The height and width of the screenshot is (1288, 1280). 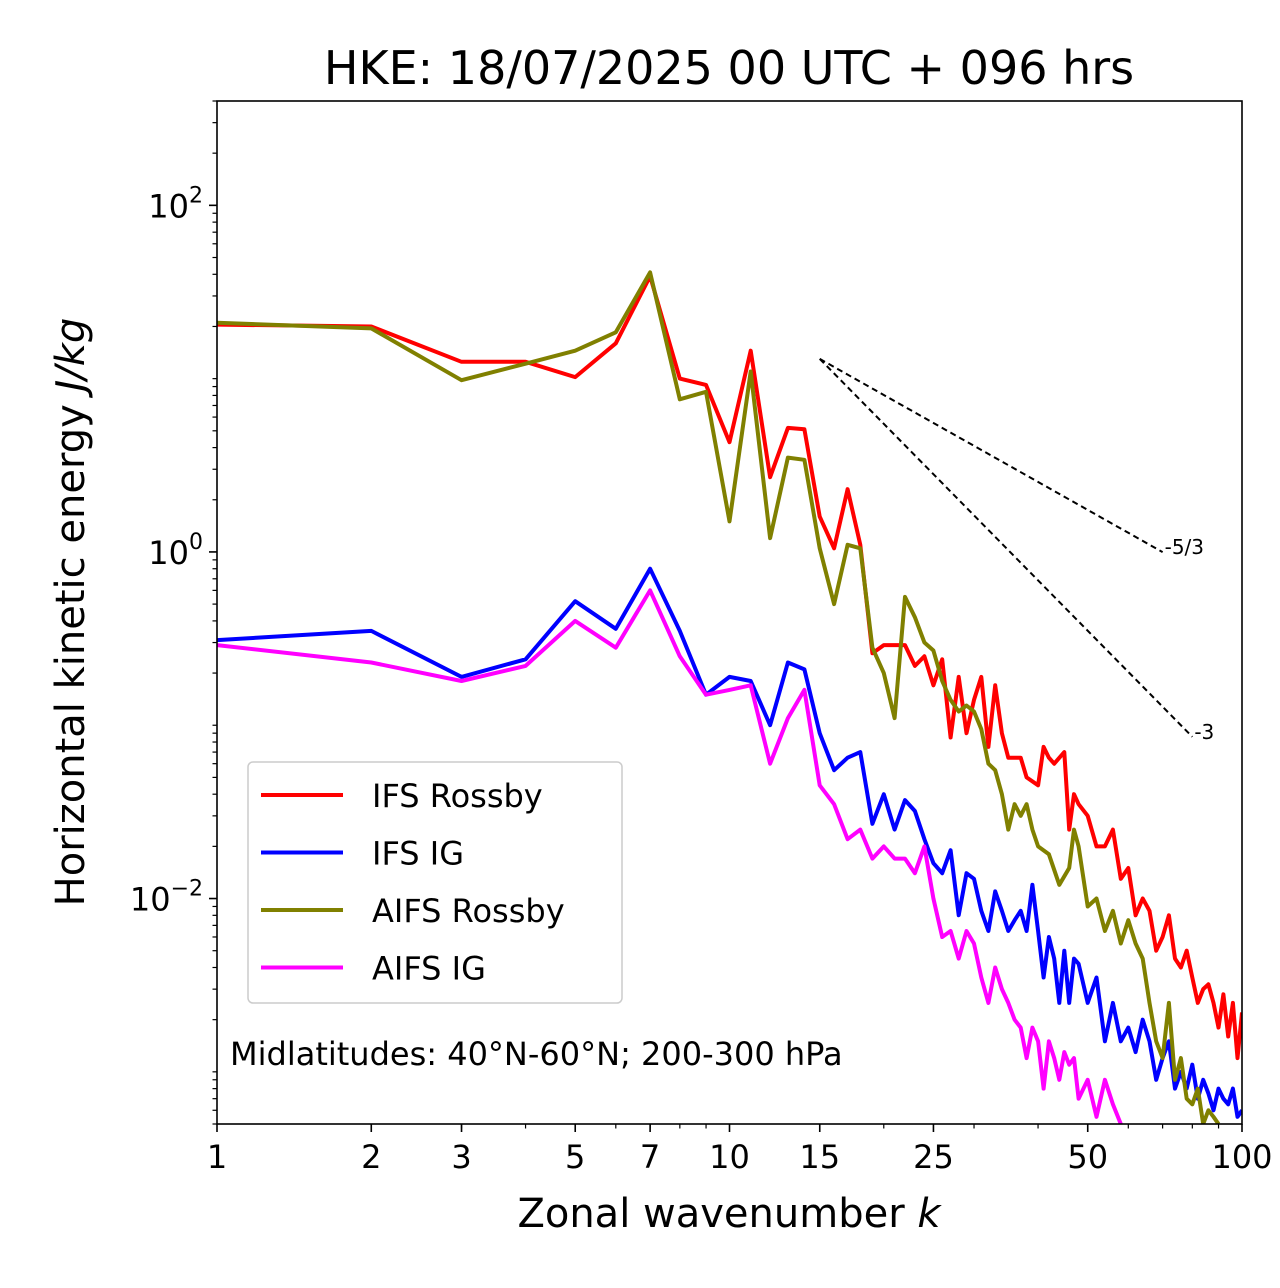 I want to click on legend-label: AIFS Rossby, so click(x=468, y=911).